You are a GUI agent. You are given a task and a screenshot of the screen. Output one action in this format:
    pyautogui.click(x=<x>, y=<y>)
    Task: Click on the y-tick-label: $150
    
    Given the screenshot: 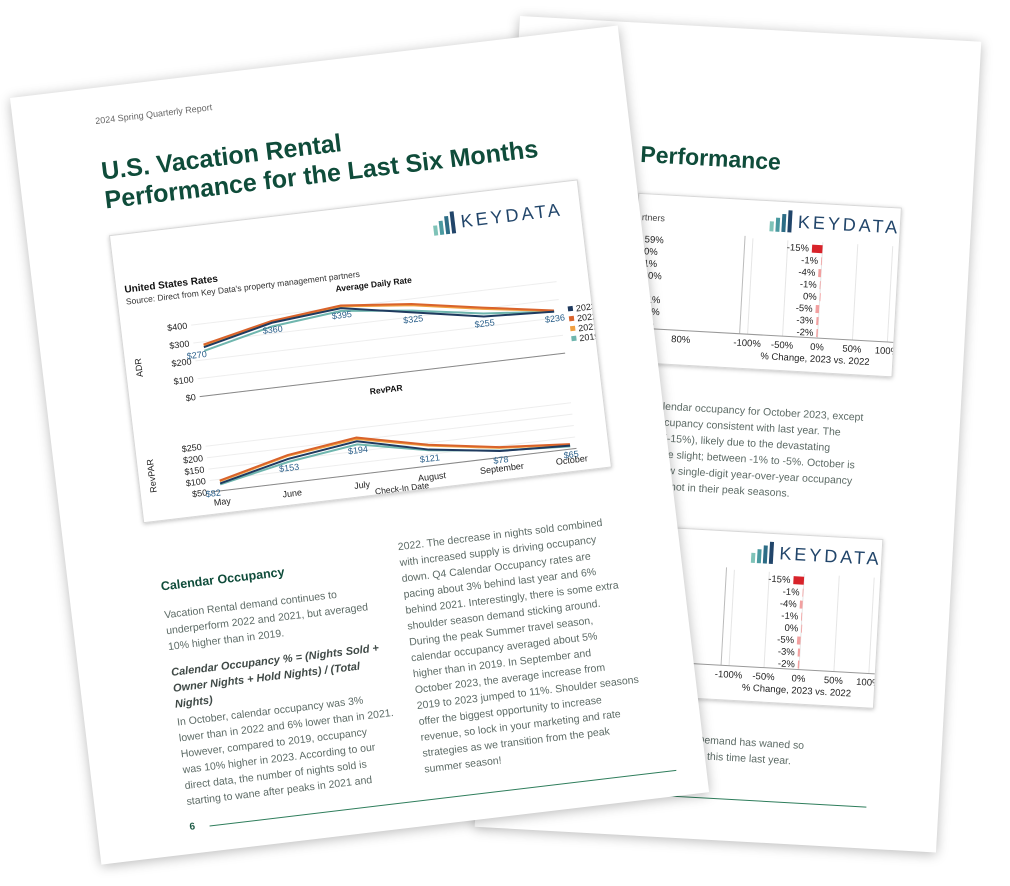 What is the action you would take?
    pyautogui.click(x=194, y=471)
    